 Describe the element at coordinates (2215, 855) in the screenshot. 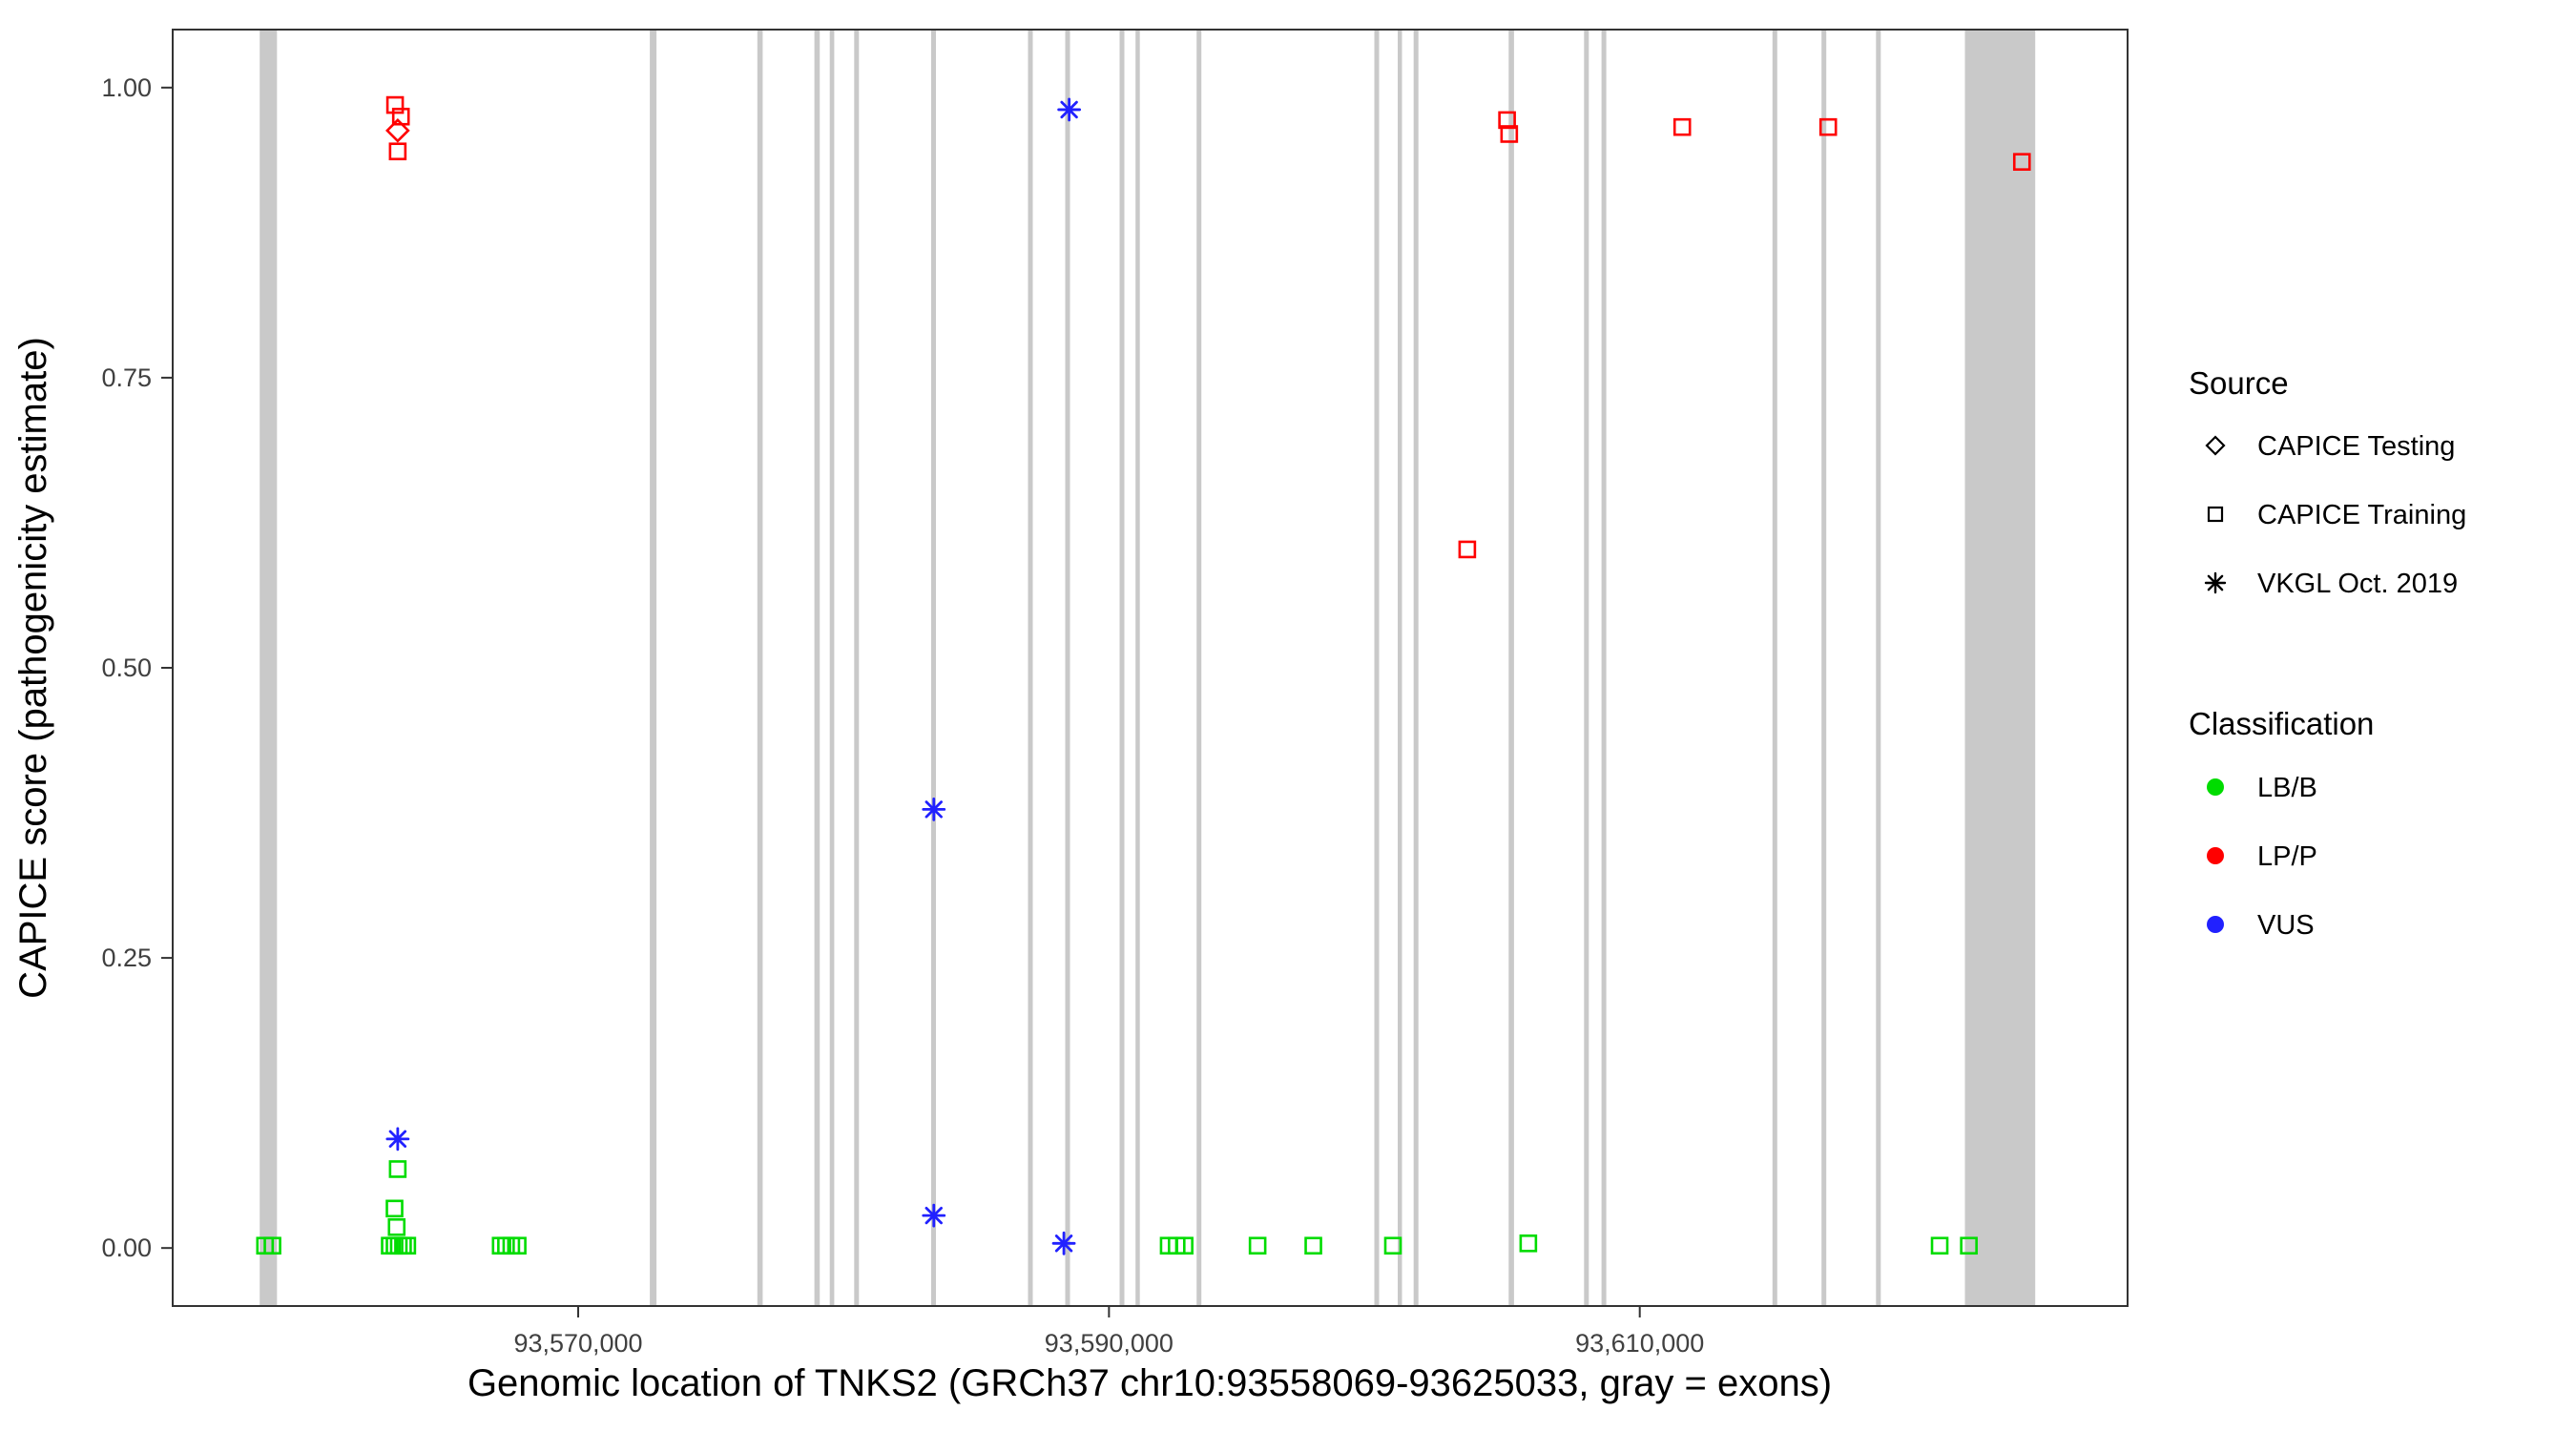

I see `lpp-dot-icon` at that location.